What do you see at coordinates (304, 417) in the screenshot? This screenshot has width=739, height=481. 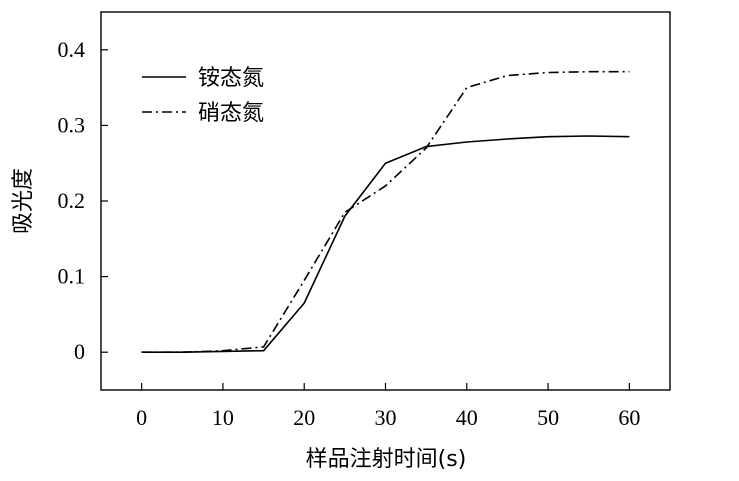 I see `x-tick-label: 20` at bounding box center [304, 417].